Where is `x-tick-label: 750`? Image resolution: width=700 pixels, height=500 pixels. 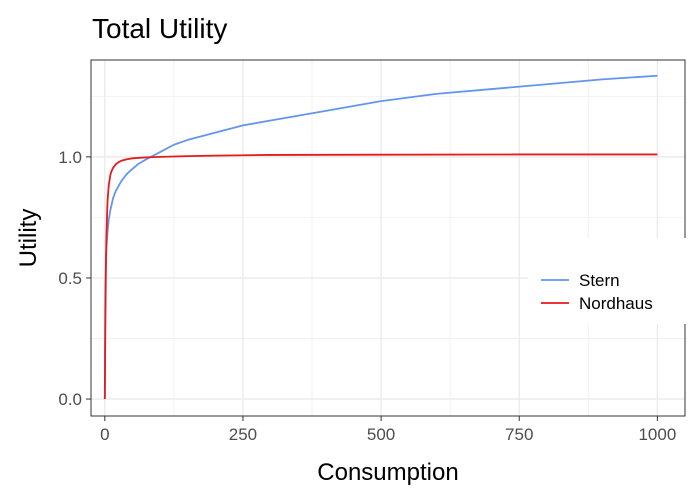
x-tick-label: 750 is located at coordinates (519, 434).